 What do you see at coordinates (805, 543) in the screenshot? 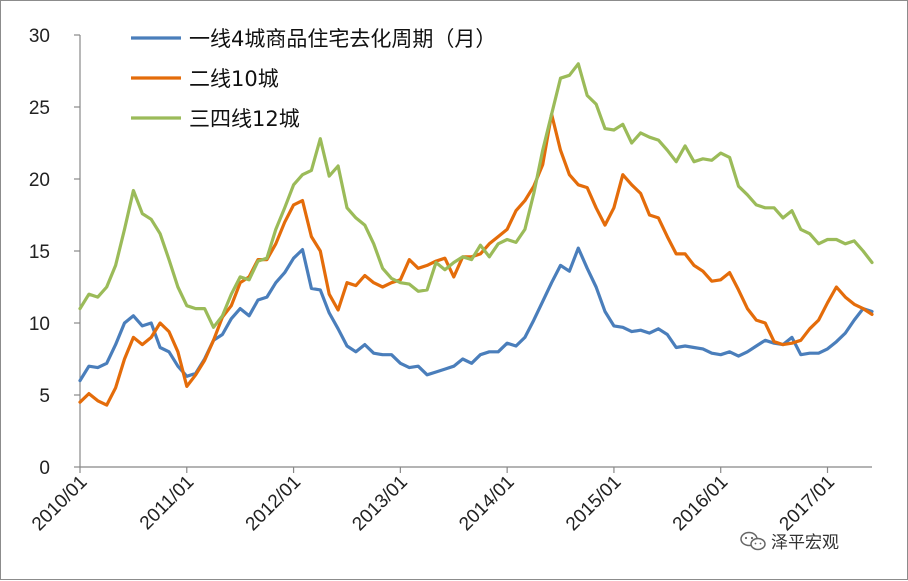
I see `watermark-text: 泽平宏观` at bounding box center [805, 543].